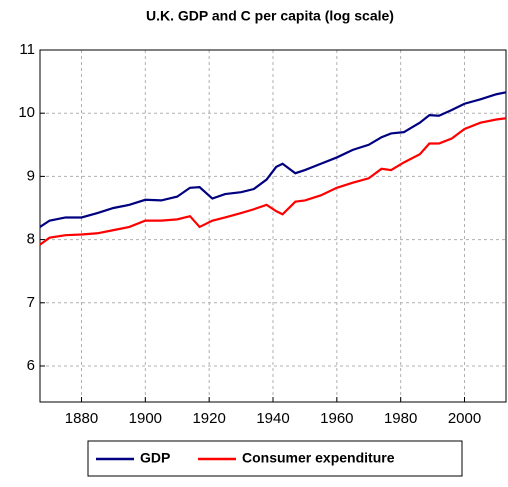 The image size is (508, 487). Describe the element at coordinates (31, 302) in the screenshot. I see `y-tick-label: 7` at that location.